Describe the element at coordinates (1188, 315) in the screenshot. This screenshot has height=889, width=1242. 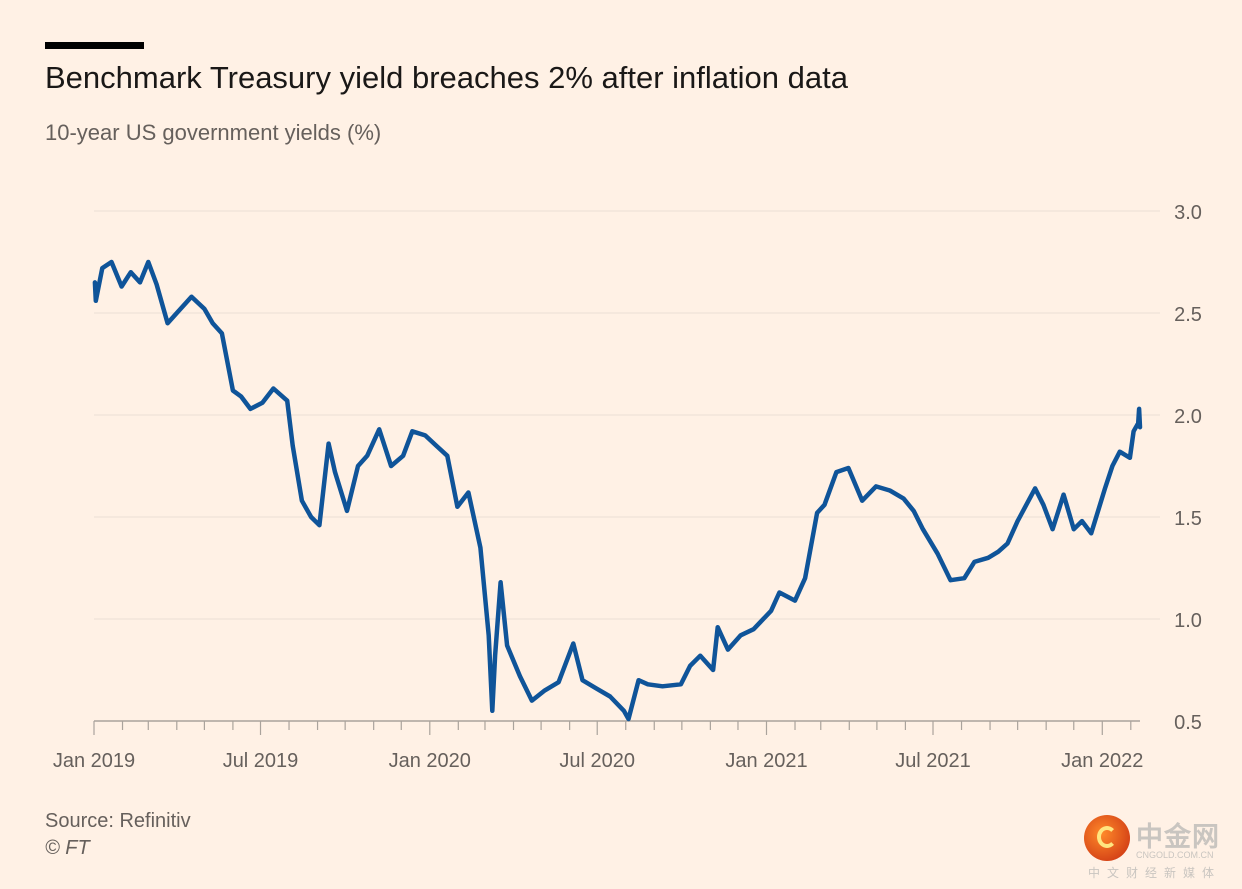
I see `y-tick-label: 2.5` at that location.